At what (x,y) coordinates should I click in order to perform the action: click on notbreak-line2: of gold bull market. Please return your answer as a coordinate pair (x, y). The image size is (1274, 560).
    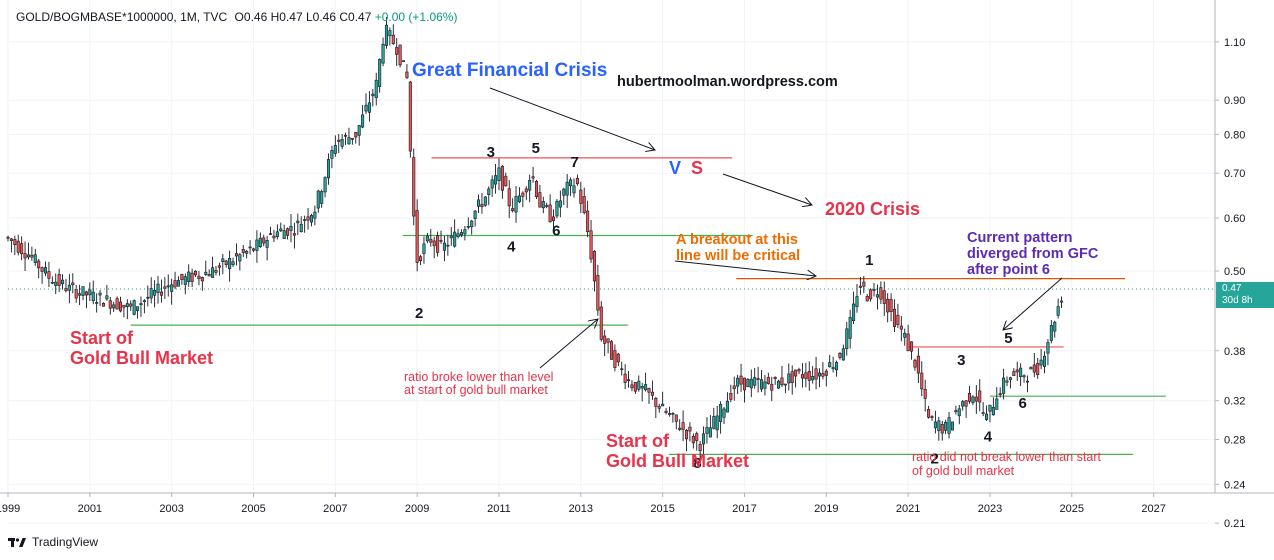
    Looking at the image, I should click on (963, 471).